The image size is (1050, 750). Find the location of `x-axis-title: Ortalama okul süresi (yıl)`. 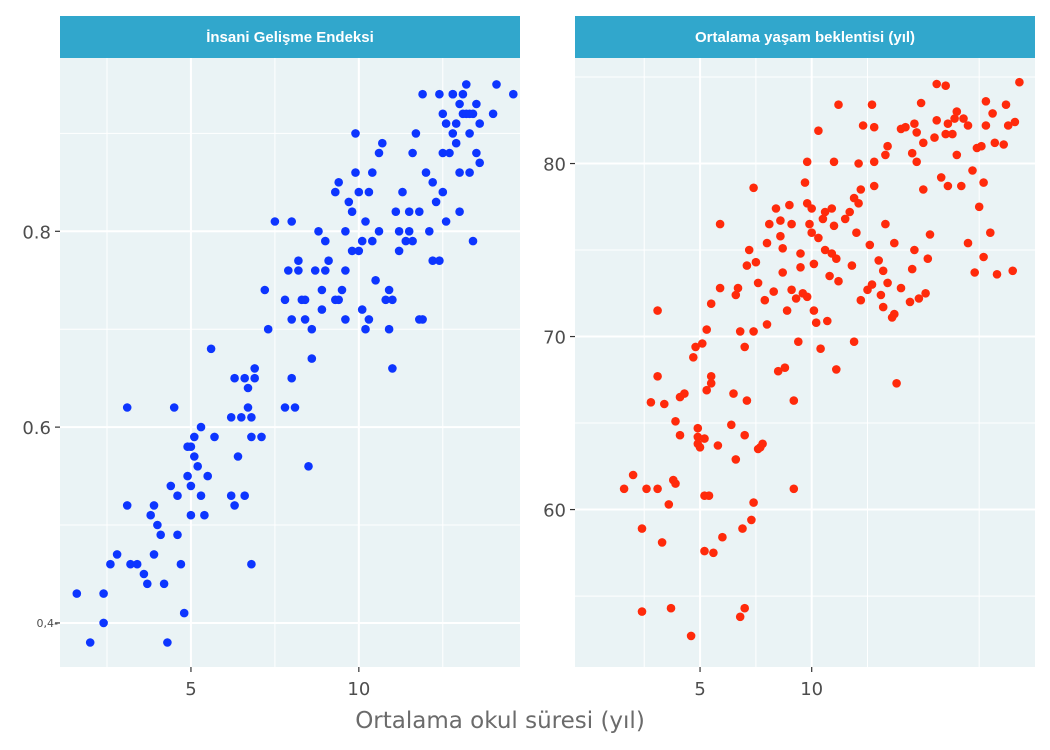

x-axis-title: Ortalama okul süresi (yıl) is located at coordinates (500, 721).